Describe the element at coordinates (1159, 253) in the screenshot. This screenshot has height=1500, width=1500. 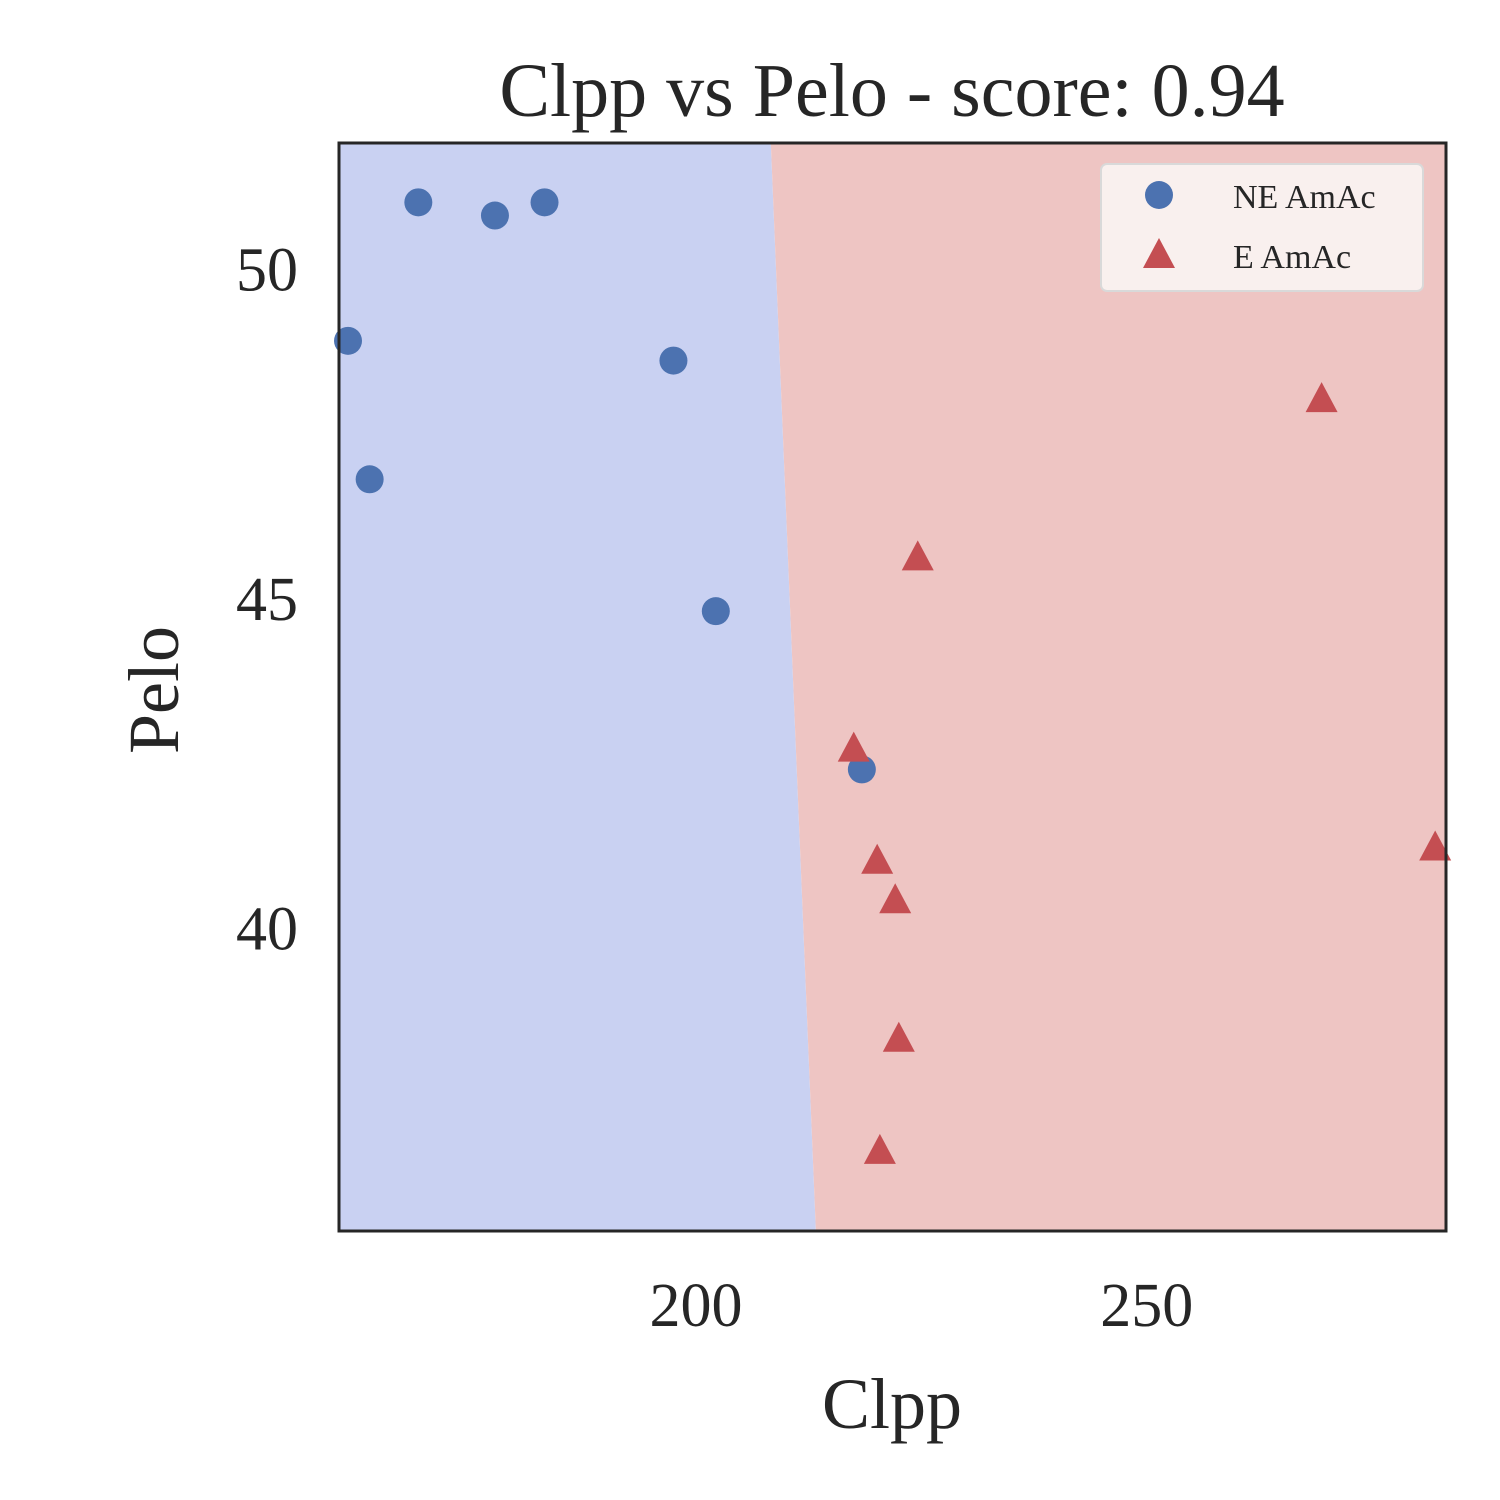
I see `legend-marker-e` at that location.